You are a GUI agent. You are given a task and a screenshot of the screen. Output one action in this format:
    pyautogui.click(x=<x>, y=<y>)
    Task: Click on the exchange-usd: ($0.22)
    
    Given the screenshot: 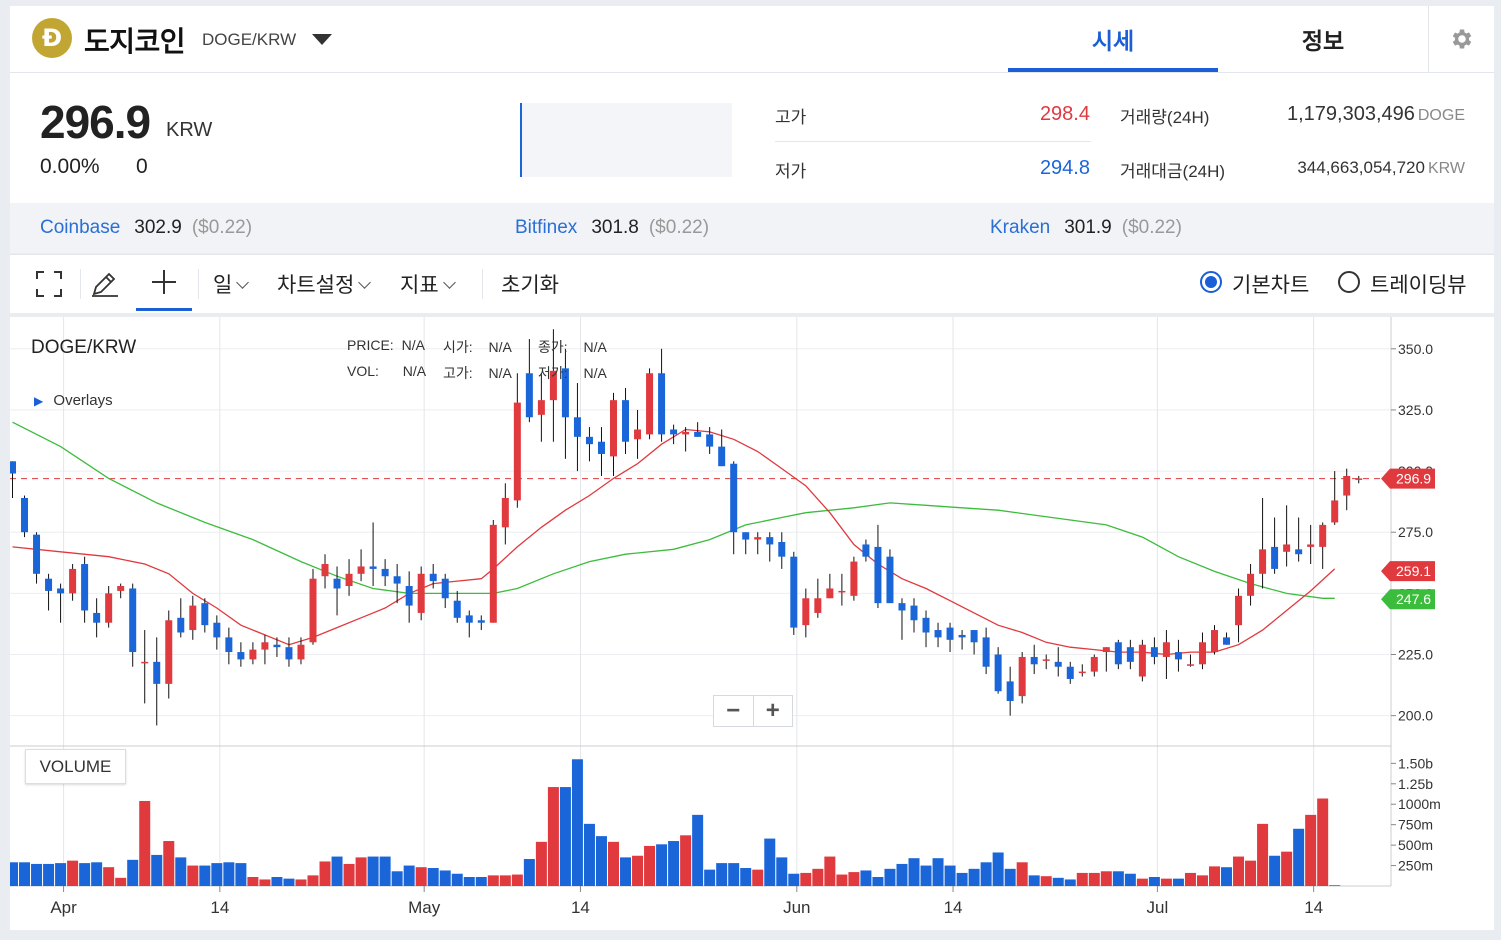 What is the action you would take?
    pyautogui.click(x=222, y=227)
    